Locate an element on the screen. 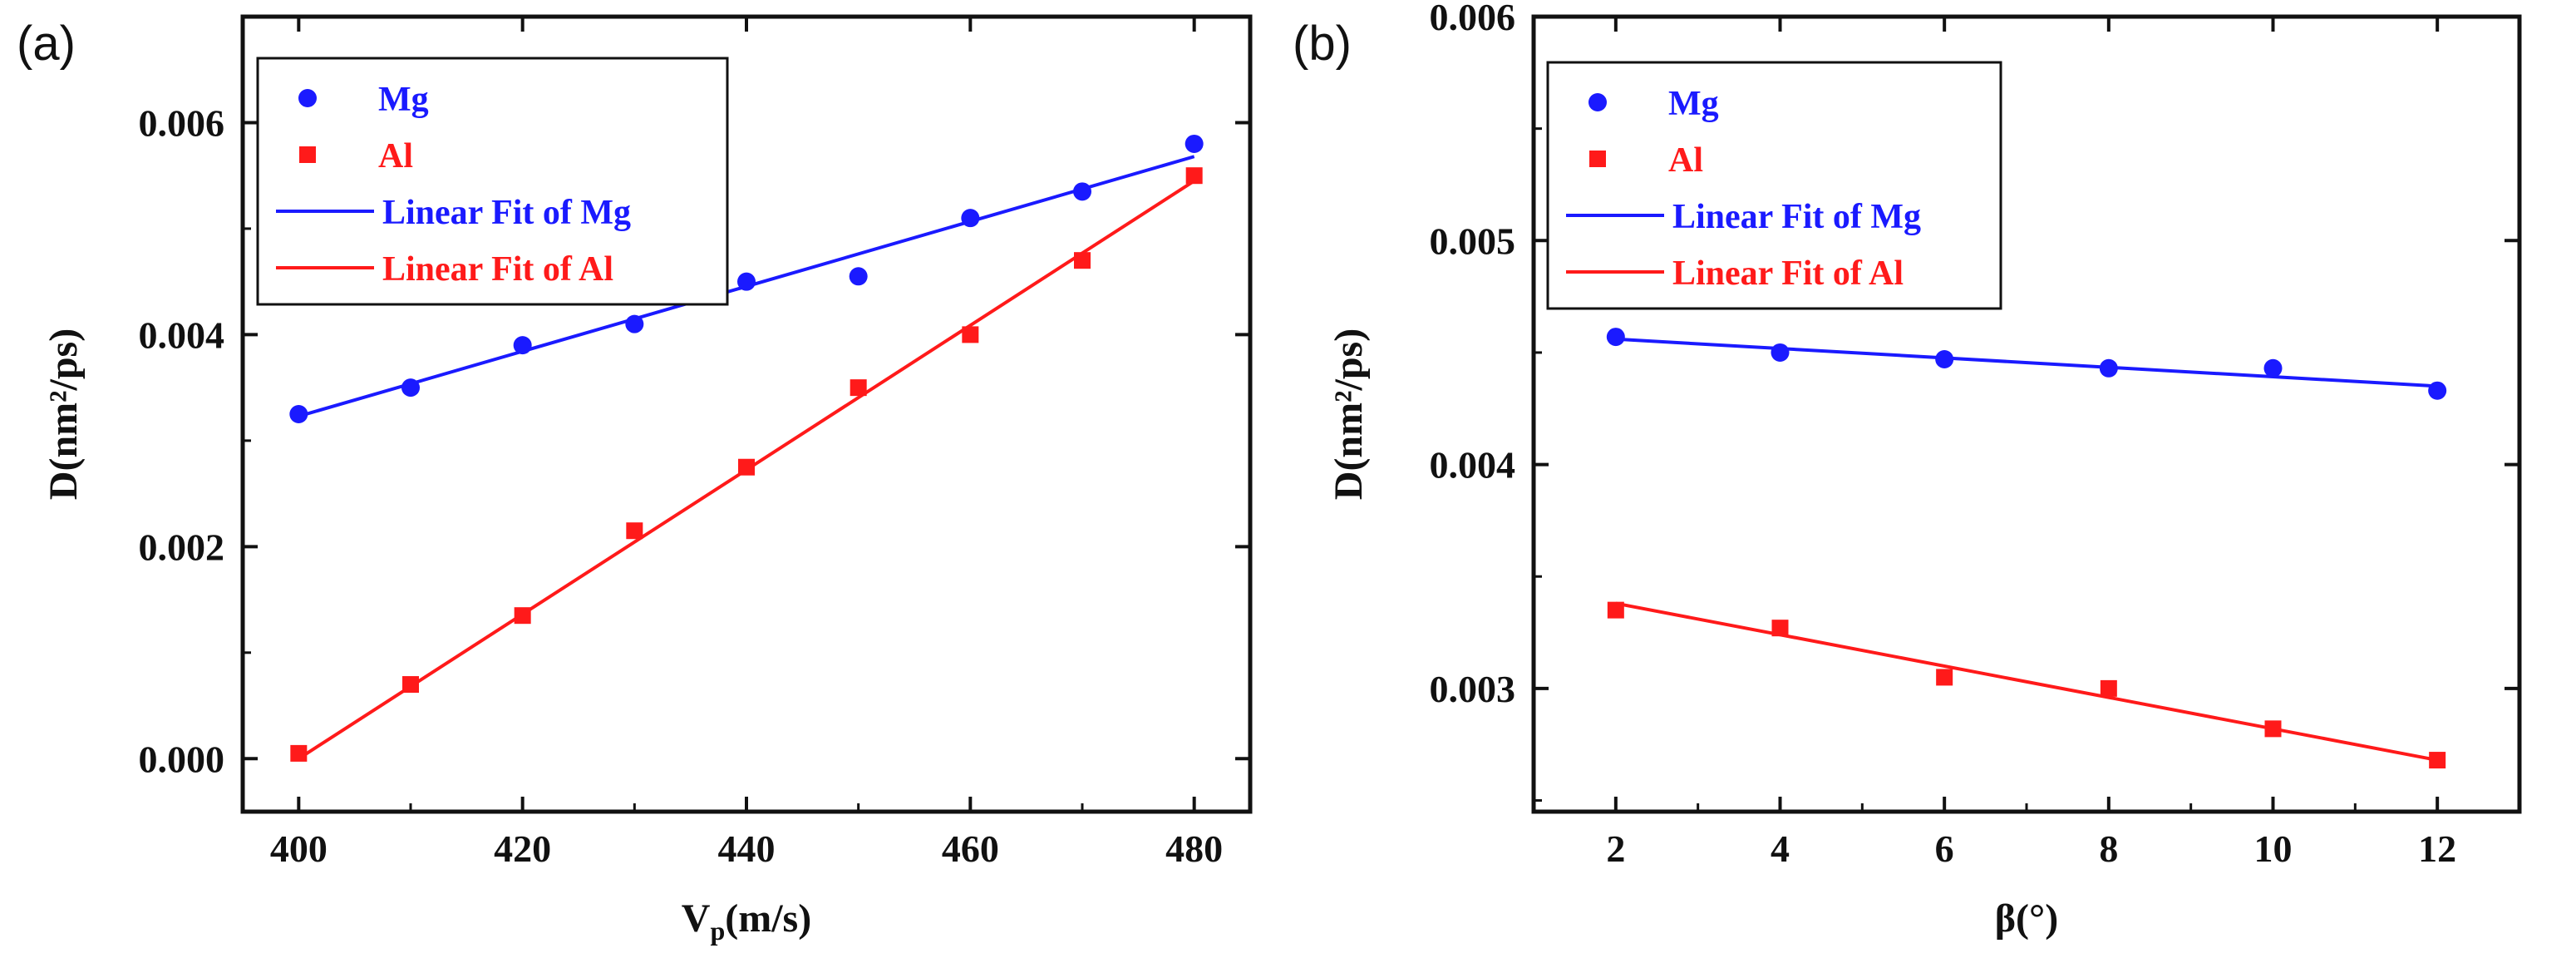 This screenshot has height=963, width=2576. x-axis-title: Vp(m/s) is located at coordinates (746, 921).